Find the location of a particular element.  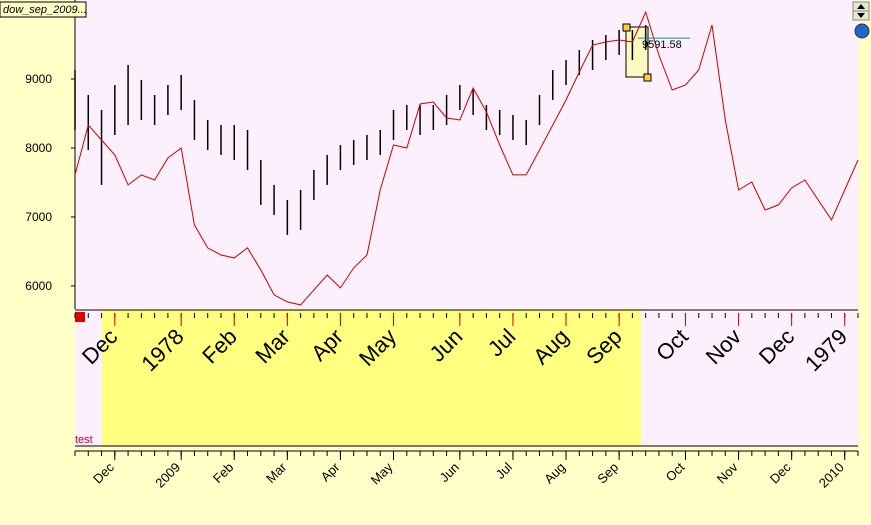

y-tick-label: 7000 is located at coordinates (38, 217).